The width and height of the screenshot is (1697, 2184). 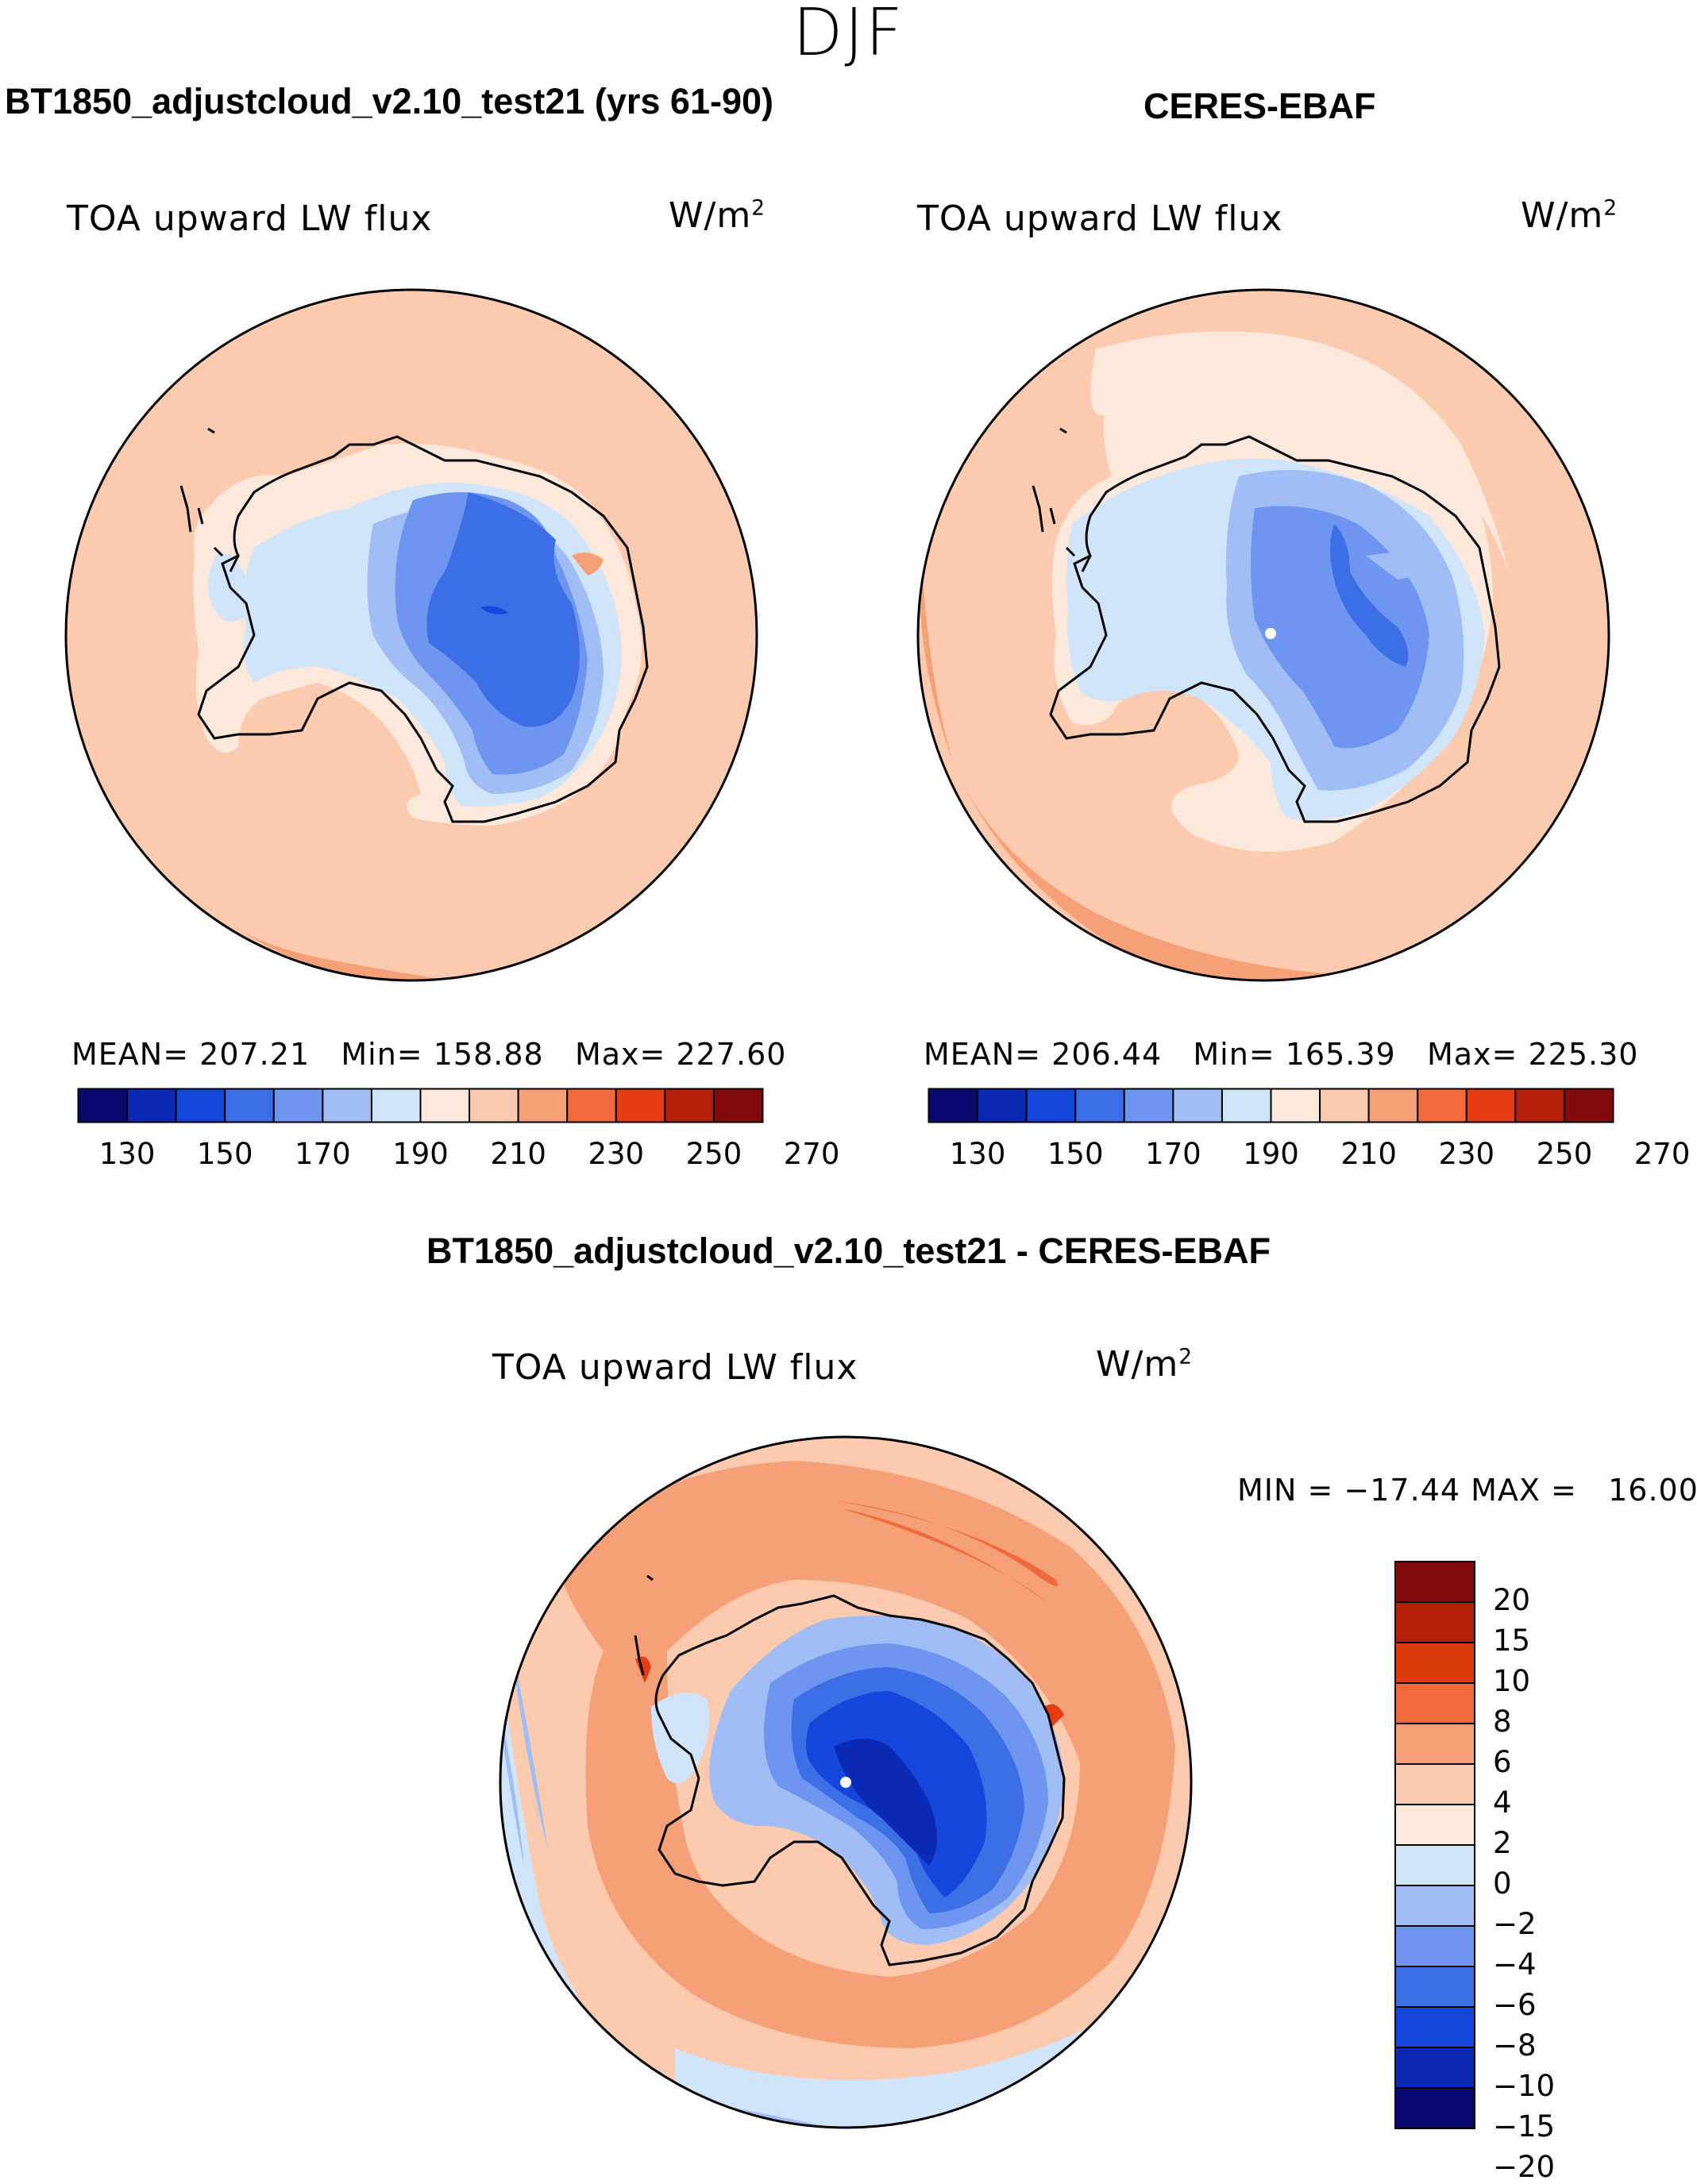 What do you see at coordinates (1524, 2086) in the screenshot?
I see `colorbar-tick-label: −10` at bounding box center [1524, 2086].